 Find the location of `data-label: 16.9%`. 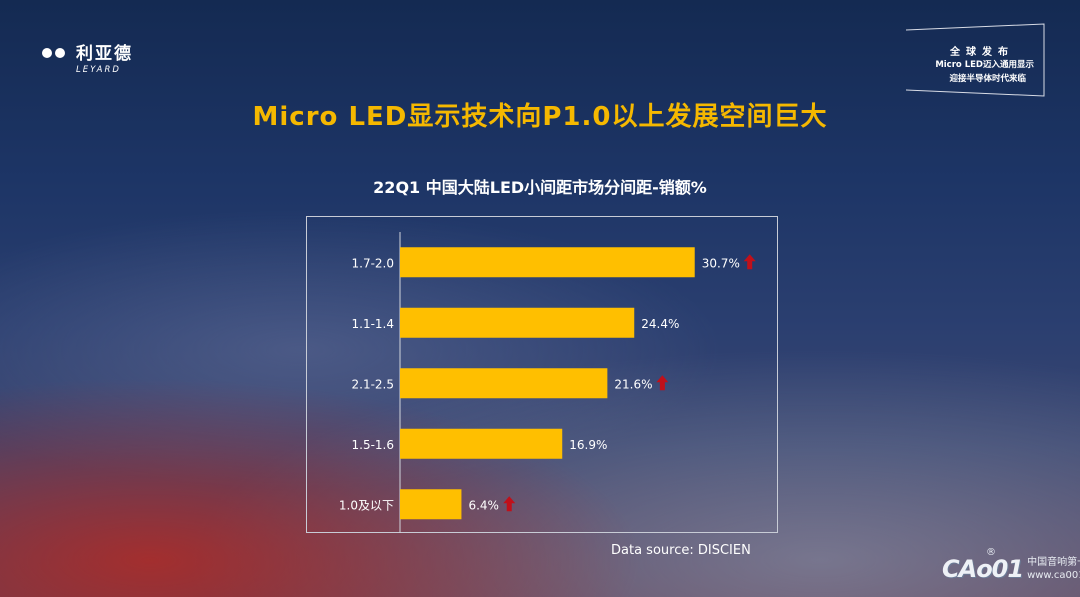

data-label: 16.9% is located at coordinates (588, 445).